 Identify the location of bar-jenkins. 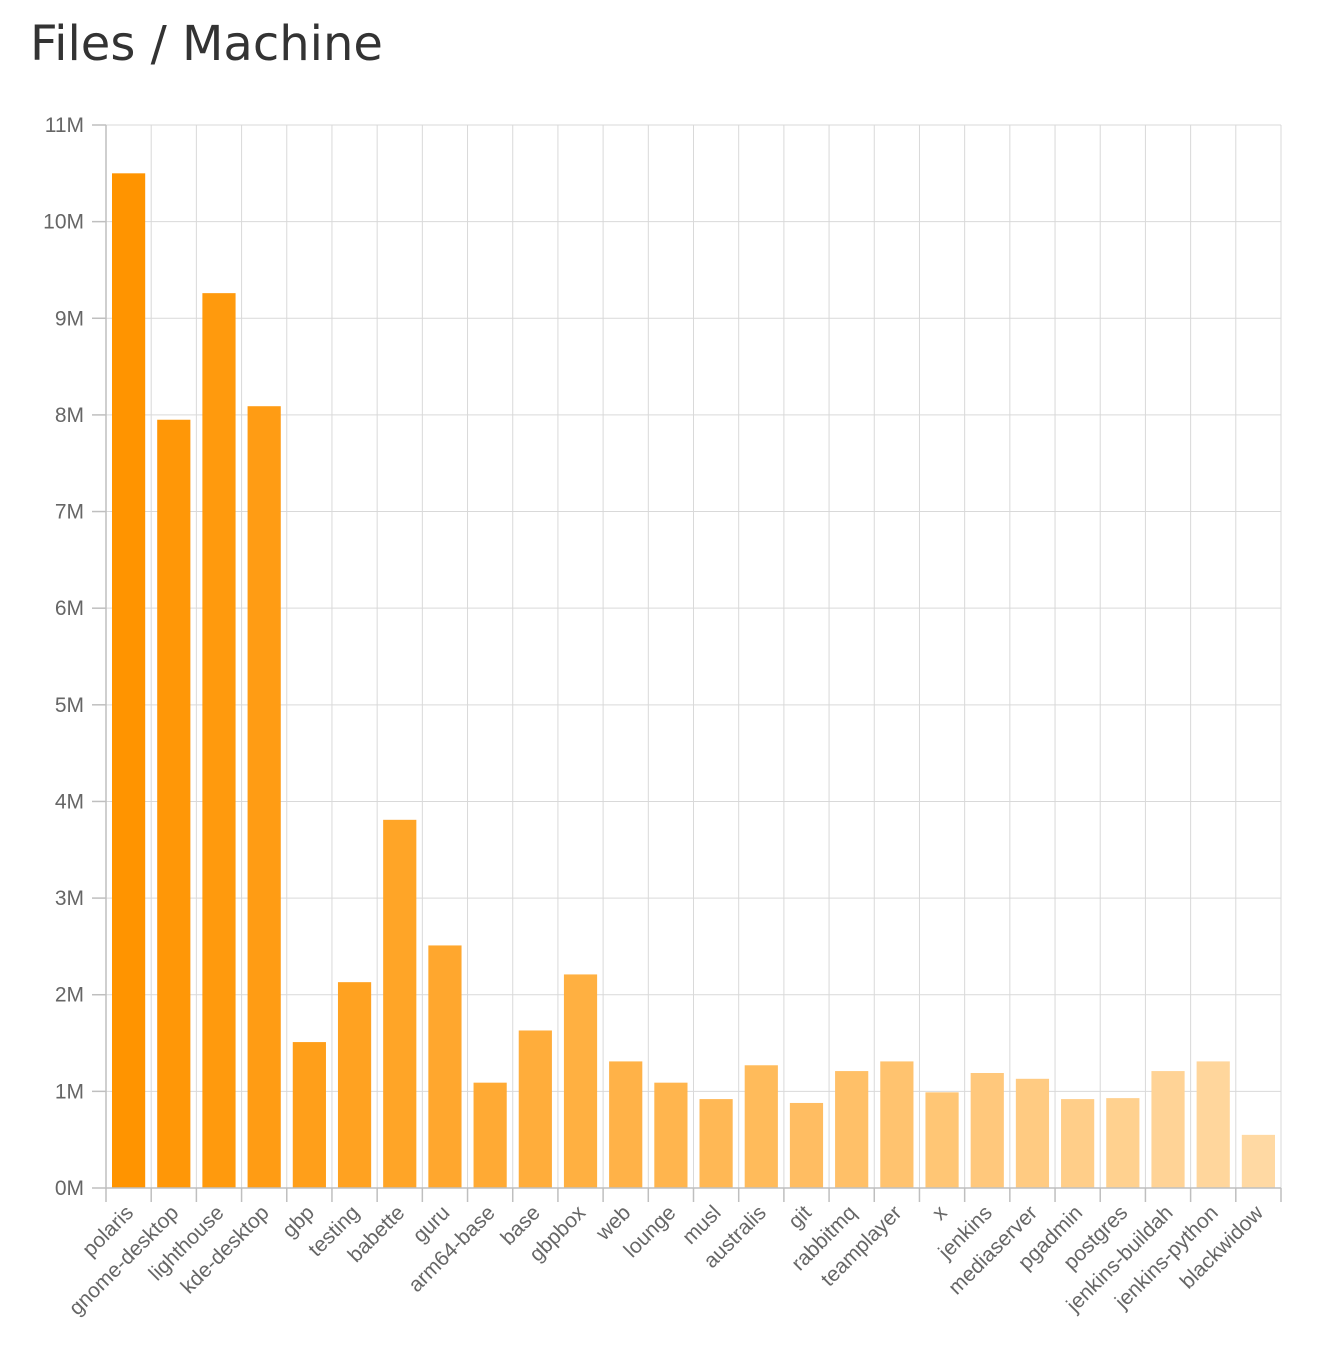
(987, 1130).